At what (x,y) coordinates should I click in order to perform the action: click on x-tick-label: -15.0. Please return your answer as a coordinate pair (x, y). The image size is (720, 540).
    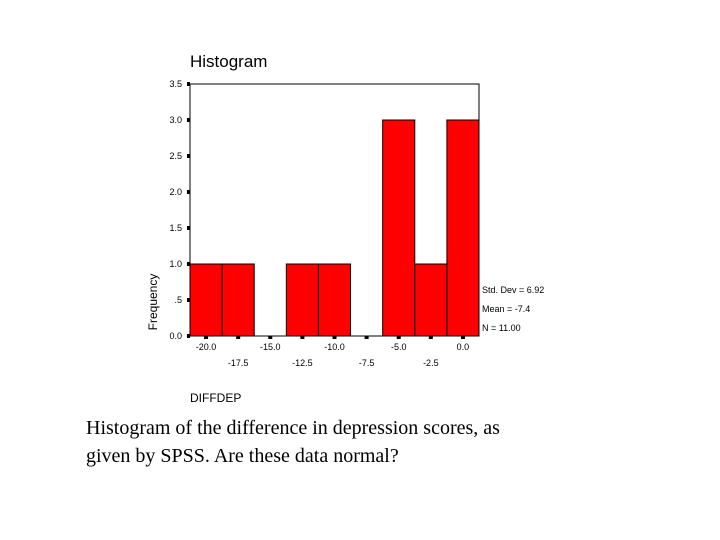
    Looking at the image, I should click on (270, 347).